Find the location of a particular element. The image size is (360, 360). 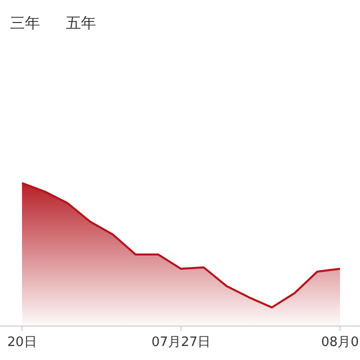

x-tick-label: 20日 is located at coordinates (22, 342).